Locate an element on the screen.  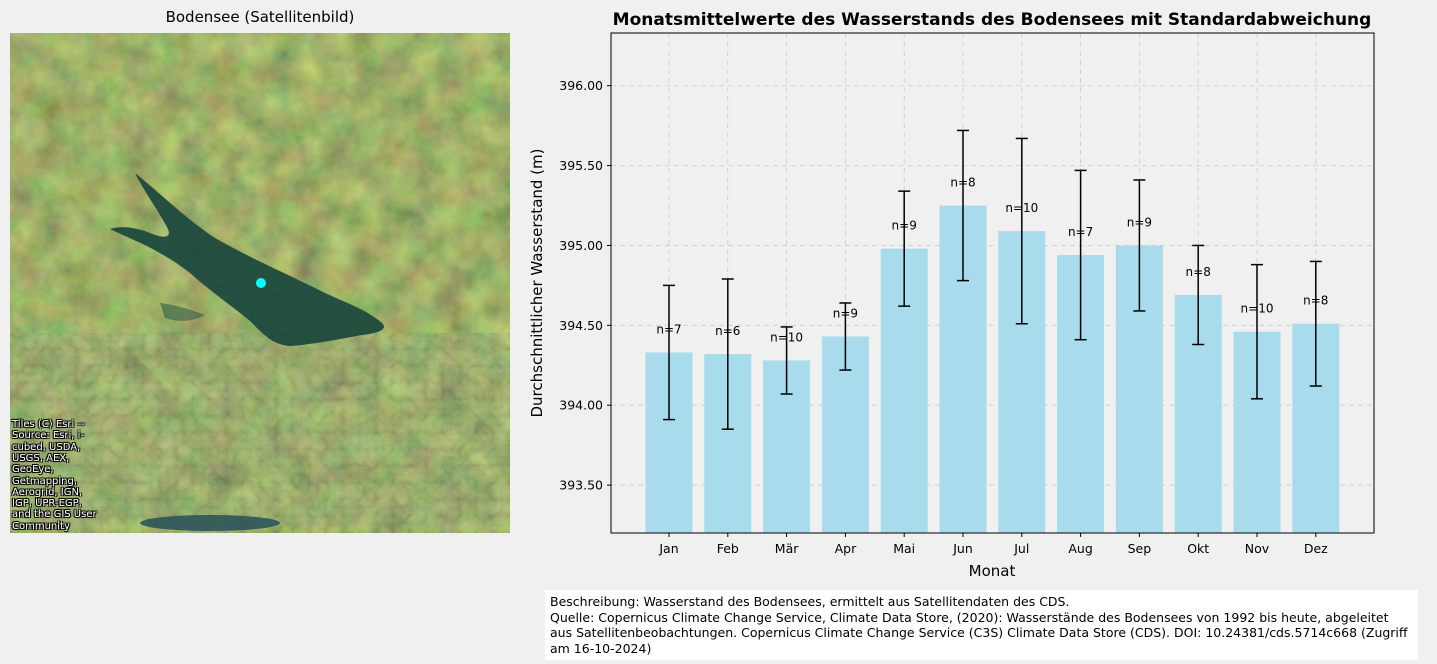
location-marker is located at coordinates (261, 283).